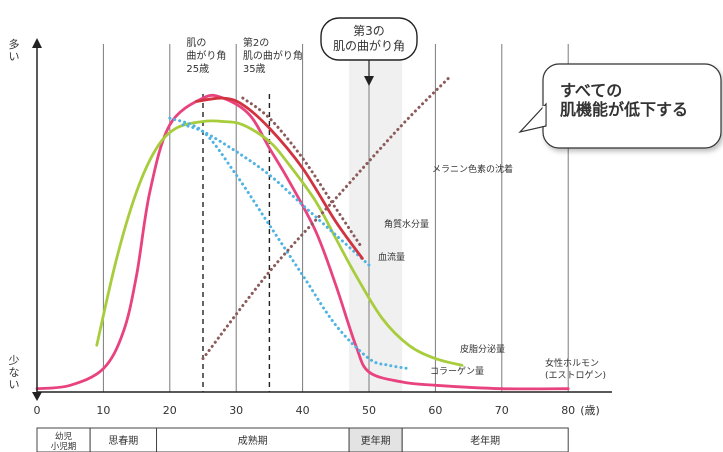  Describe the element at coordinates (37, 43) in the screenshot. I see `y-axis-arrow` at that location.